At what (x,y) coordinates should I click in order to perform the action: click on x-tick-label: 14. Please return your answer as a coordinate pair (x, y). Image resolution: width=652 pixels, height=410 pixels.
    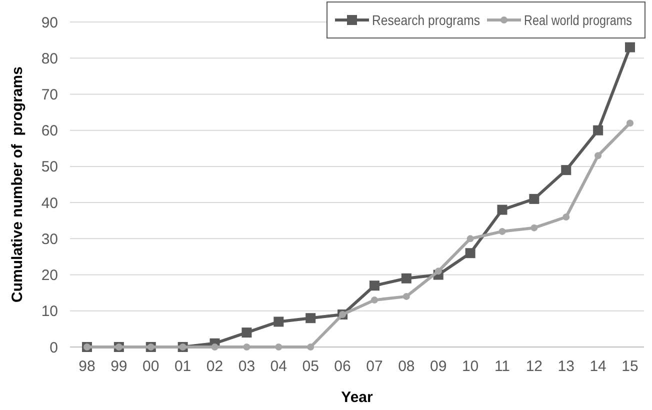
    Looking at the image, I should click on (598, 366).